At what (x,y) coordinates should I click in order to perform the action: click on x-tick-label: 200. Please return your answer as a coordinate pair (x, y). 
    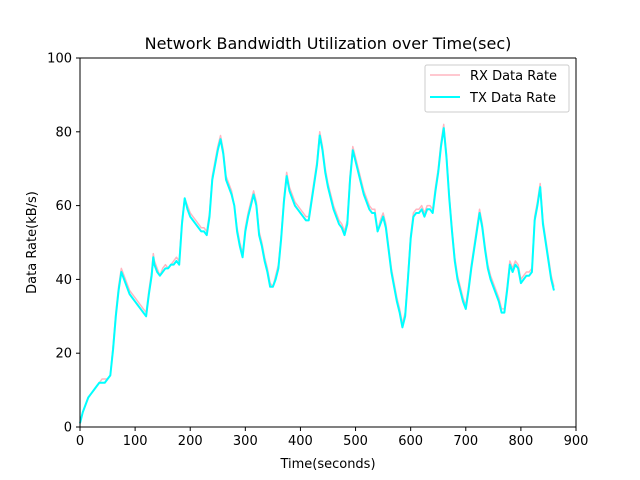
    Looking at the image, I should click on (190, 441).